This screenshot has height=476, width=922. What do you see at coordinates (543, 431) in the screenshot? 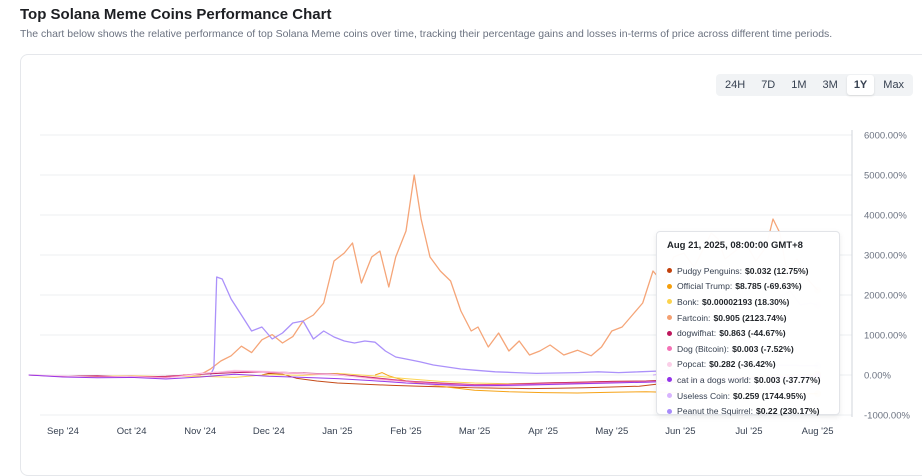
I see `x-tick-label: Apr '25` at bounding box center [543, 431].